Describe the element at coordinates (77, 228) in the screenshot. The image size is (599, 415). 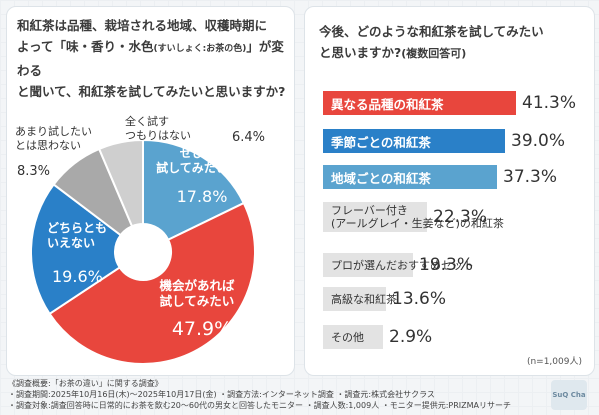
I see `pie-slice-label: どちらとも` at that location.